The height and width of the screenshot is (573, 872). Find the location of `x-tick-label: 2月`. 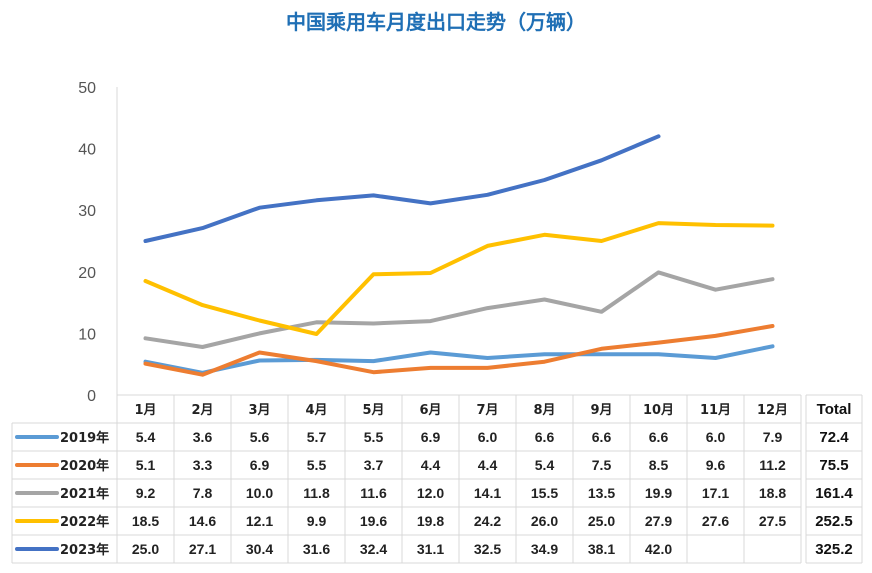

x-tick-label: 2月 is located at coordinates (202, 410).